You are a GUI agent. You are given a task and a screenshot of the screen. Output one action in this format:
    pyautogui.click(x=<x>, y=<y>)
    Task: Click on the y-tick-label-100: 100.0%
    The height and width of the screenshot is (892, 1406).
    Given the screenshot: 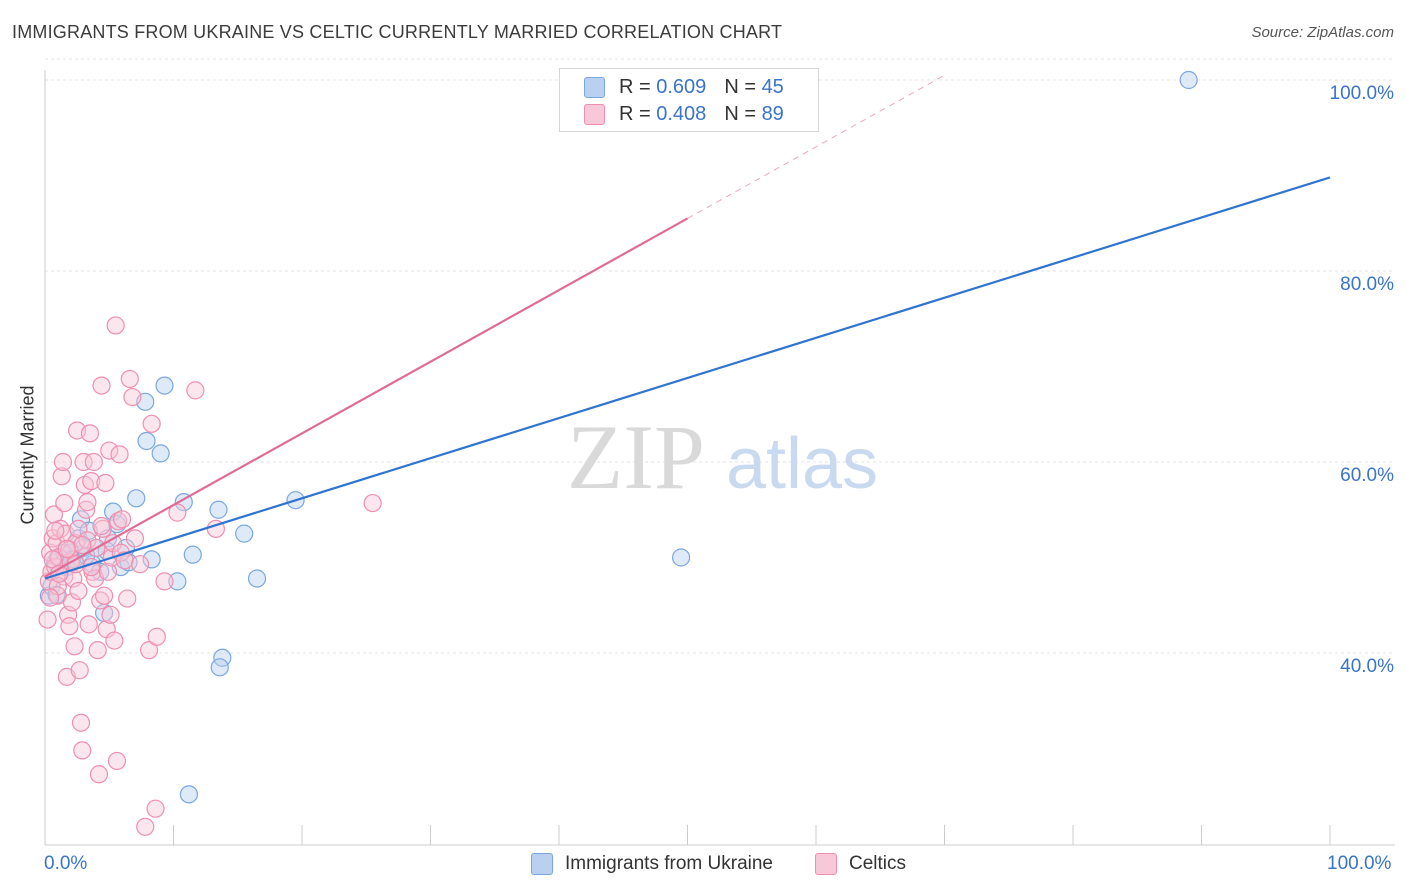 What is the action you would take?
    pyautogui.click(x=1361, y=93)
    